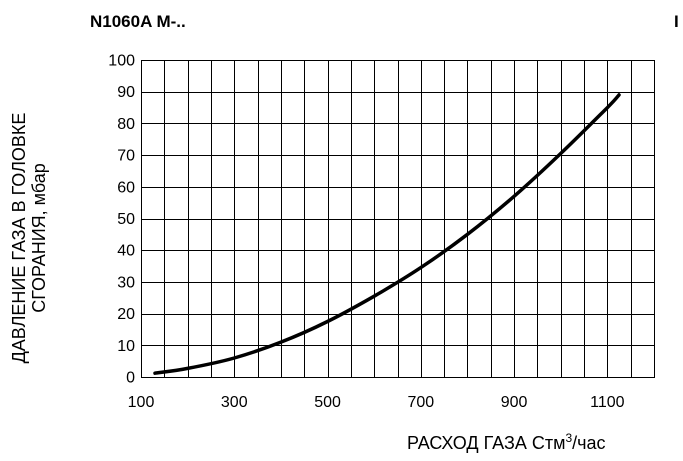  What do you see at coordinates (141, 402) in the screenshot?
I see `x-tick-label: 100` at bounding box center [141, 402].